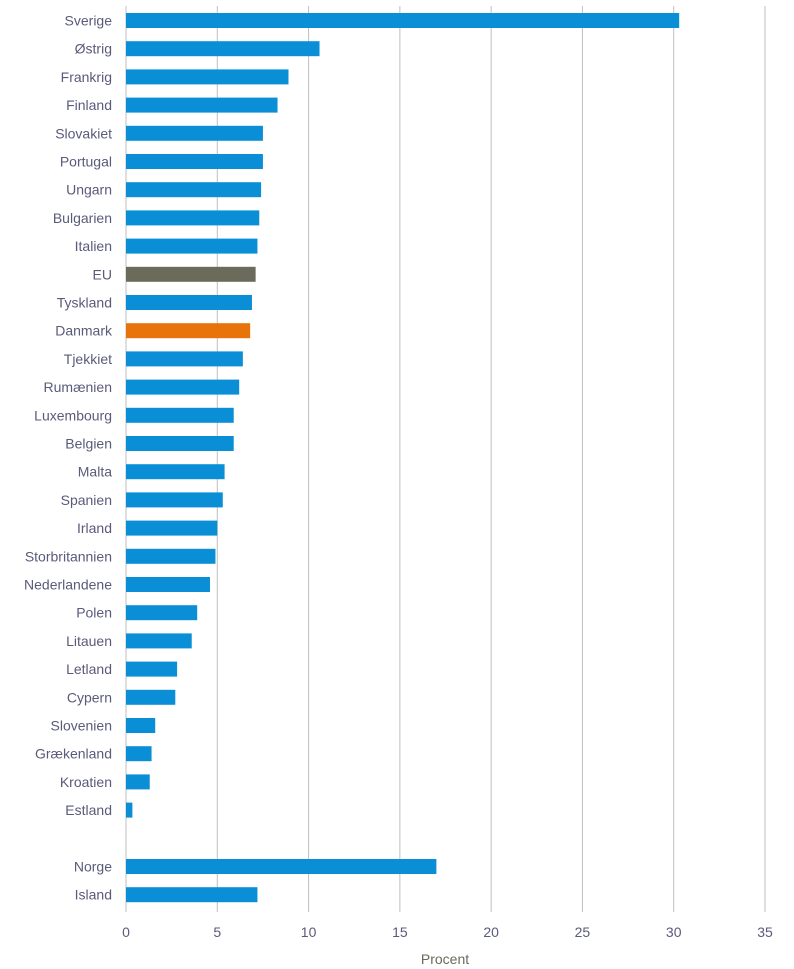  I want to click on bar-cypern, so click(151, 697).